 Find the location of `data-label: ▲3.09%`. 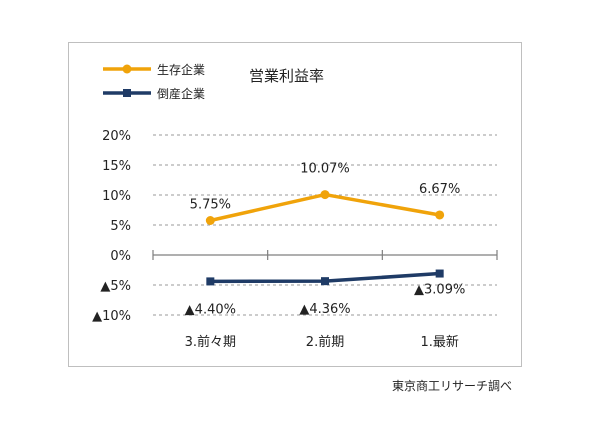

data-label: ▲3.09% is located at coordinates (439, 290).